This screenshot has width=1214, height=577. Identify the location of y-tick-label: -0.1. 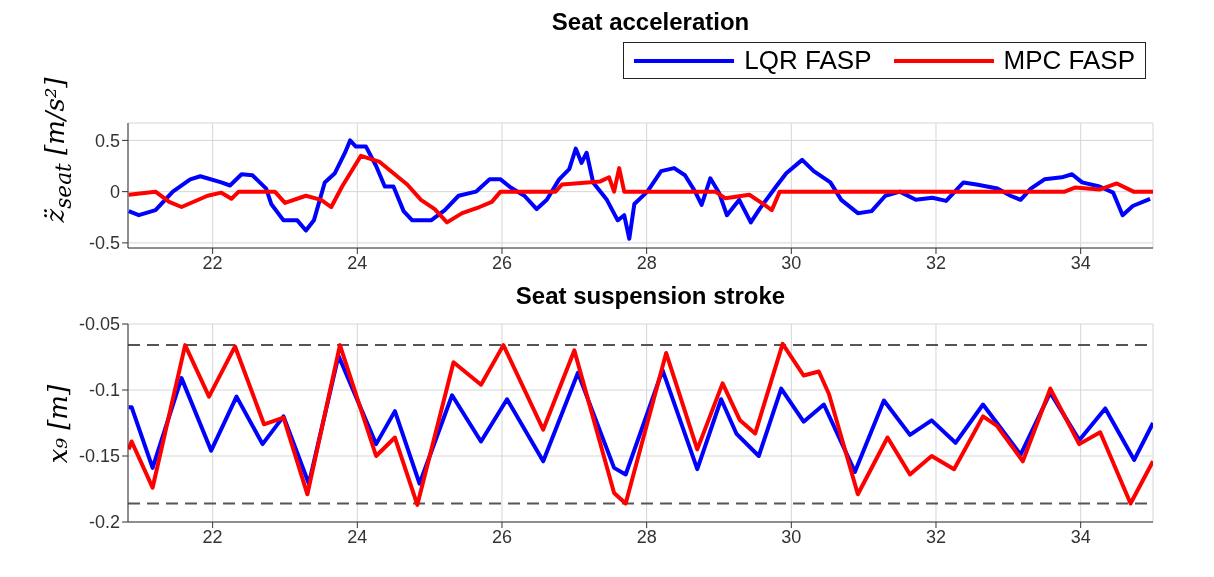
(104, 390).